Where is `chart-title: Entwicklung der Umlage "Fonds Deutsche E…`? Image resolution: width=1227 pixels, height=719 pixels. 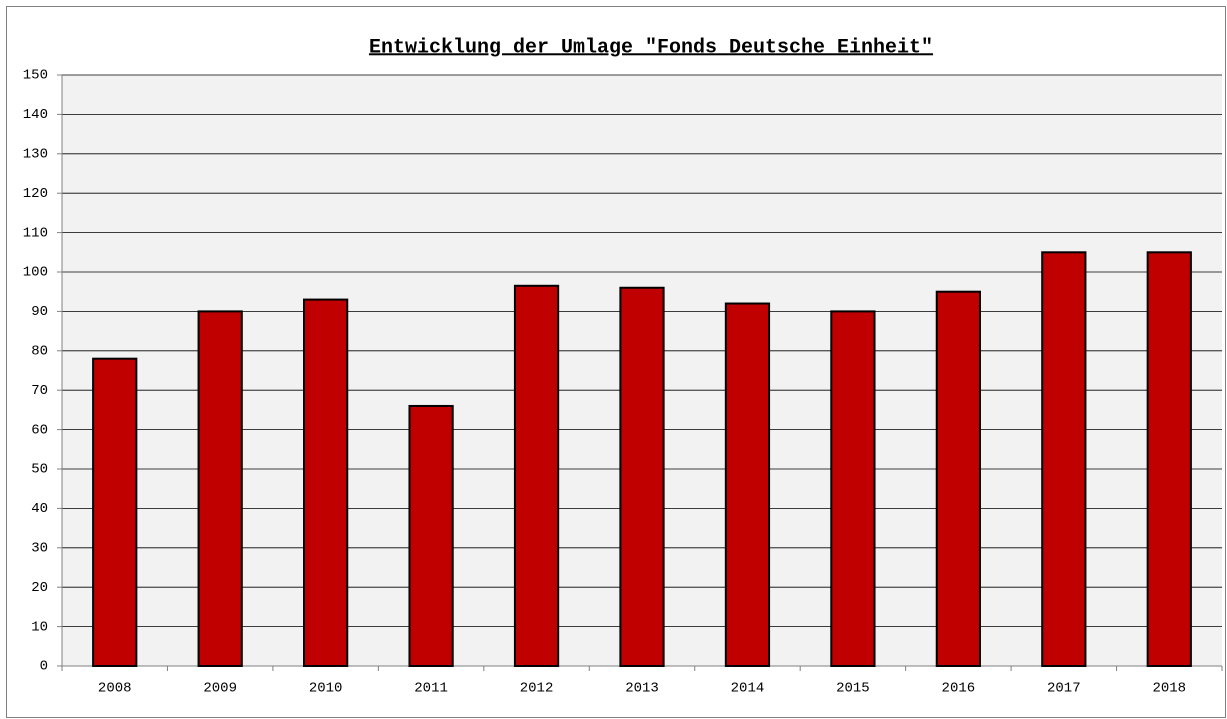 chart-title: Entwicklung der Umlage "Fonds Deutsche E… is located at coordinates (651, 47).